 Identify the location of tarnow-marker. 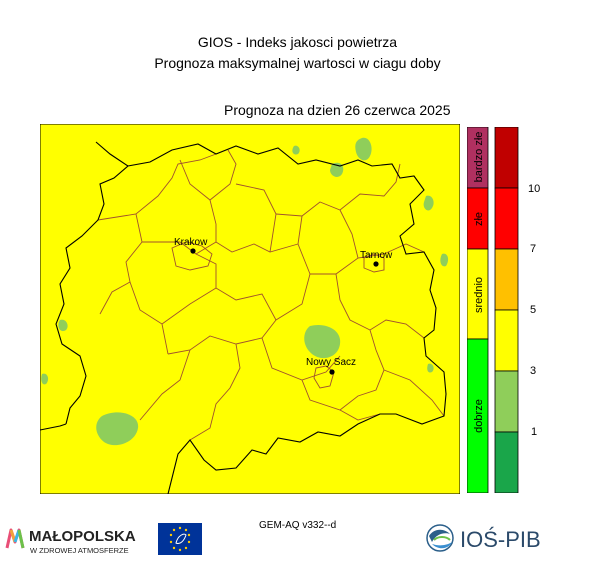
(376, 264).